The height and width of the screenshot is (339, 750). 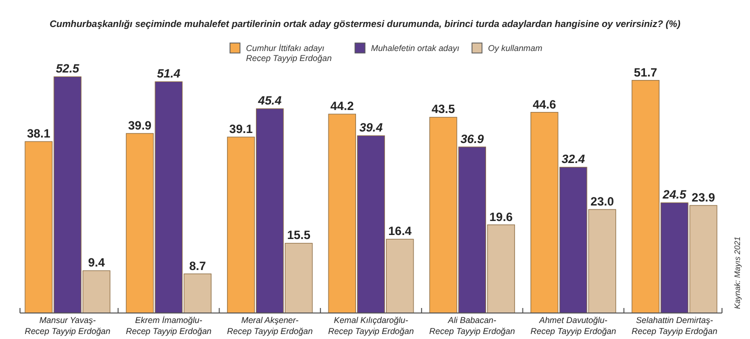 I want to click on data-label: 51.4, so click(x=169, y=73).